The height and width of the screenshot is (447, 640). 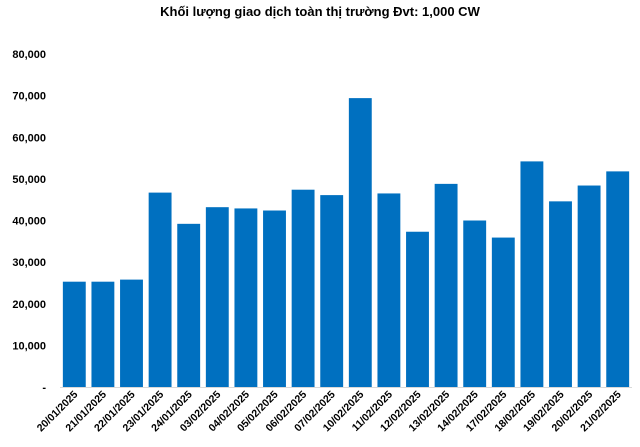 What do you see at coordinates (29, 138) in the screenshot?
I see `y-tick-label: 60,000` at bounding box center [29, 138].